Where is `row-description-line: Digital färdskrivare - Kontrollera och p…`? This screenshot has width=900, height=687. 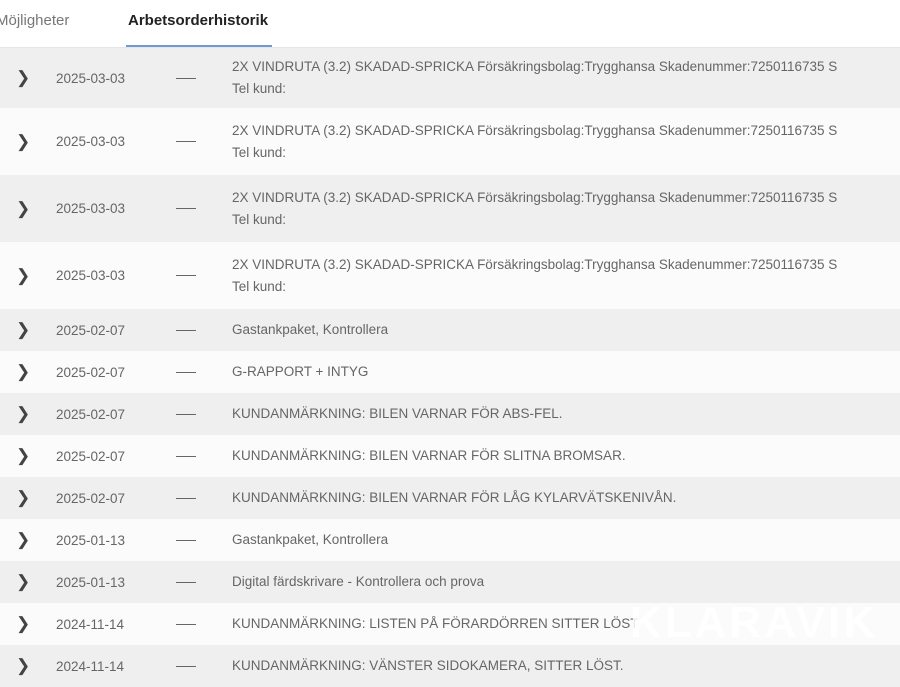
row-description-line: Digital färdskrivare - Kontrollera och p… is located at coordinates (358, 581).